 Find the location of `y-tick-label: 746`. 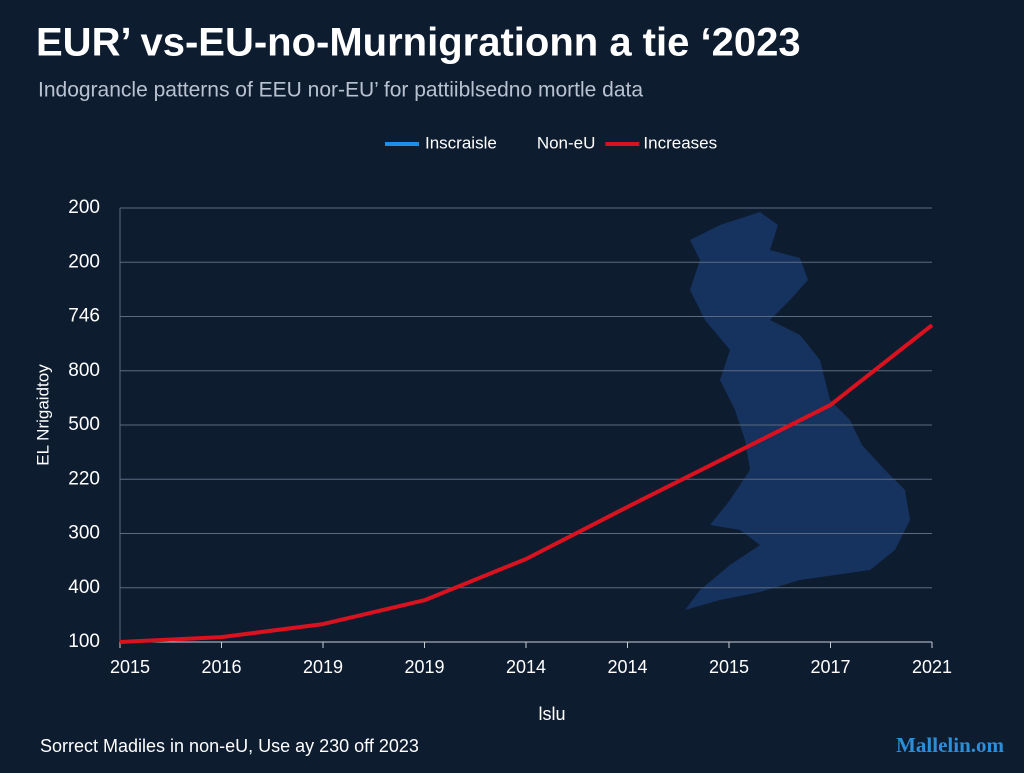

y-tick-label: 746 is located at coordinates (84, 316).